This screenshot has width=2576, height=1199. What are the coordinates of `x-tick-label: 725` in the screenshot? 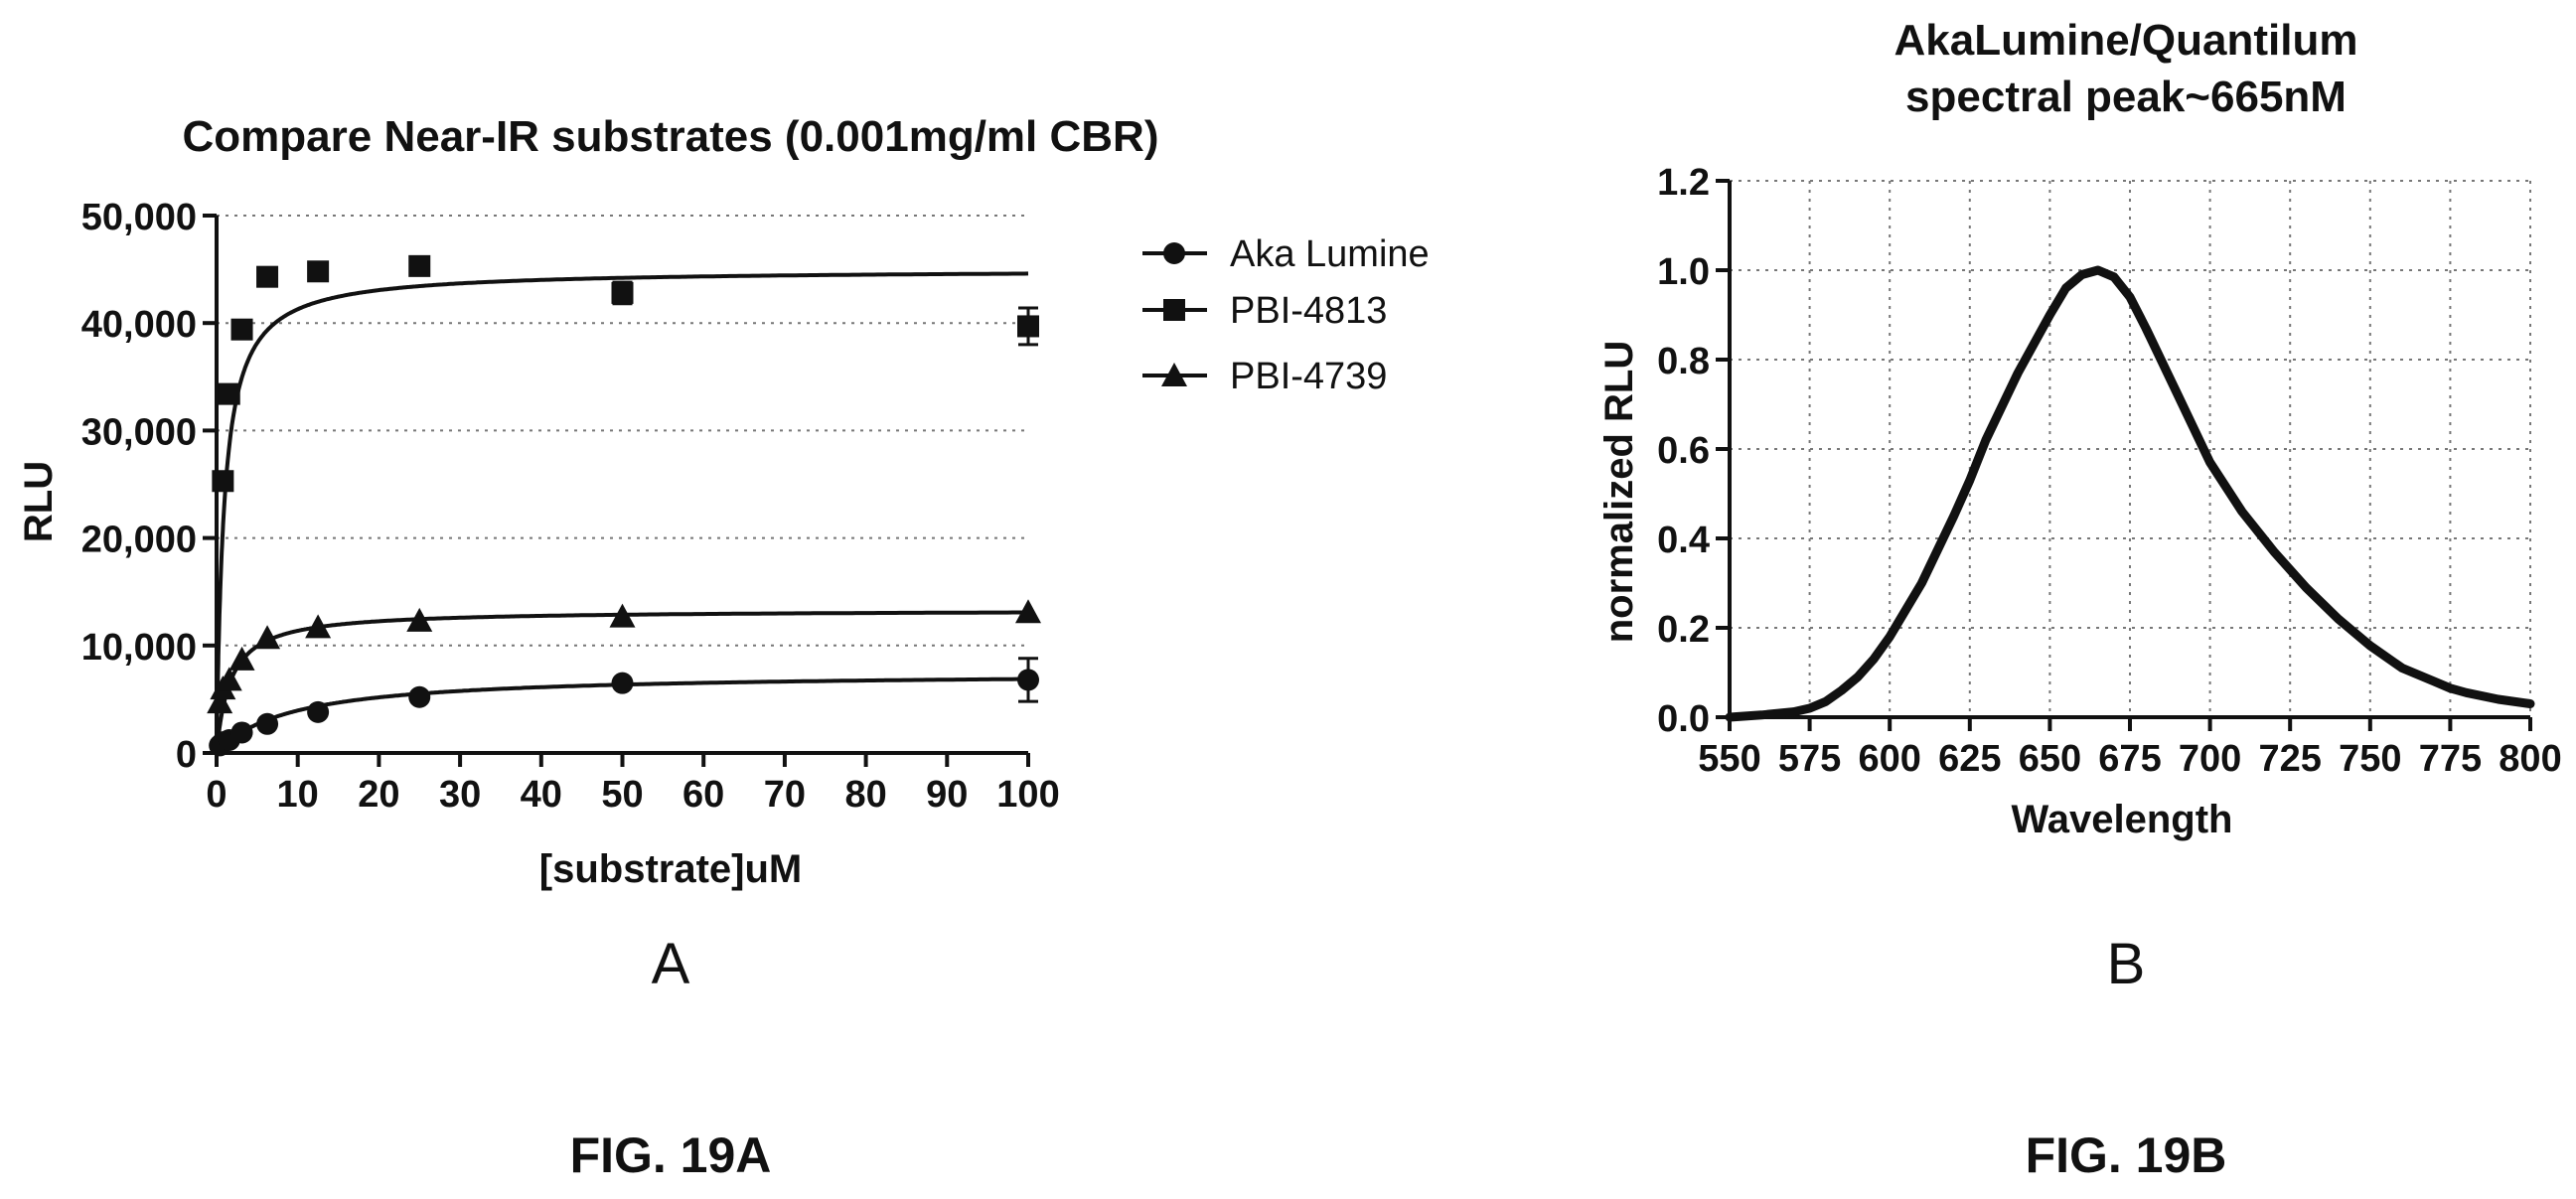 It's located at (2289, 759).